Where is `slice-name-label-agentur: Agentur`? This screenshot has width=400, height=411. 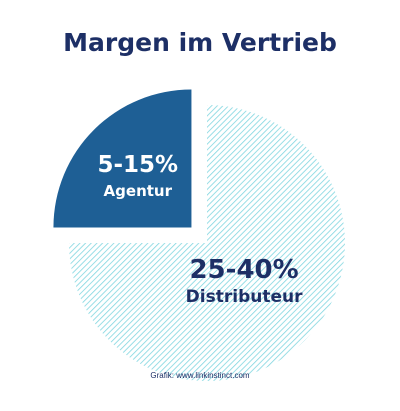
slice-name-label-agentur: Agentur is located at coordinates (138, 191).